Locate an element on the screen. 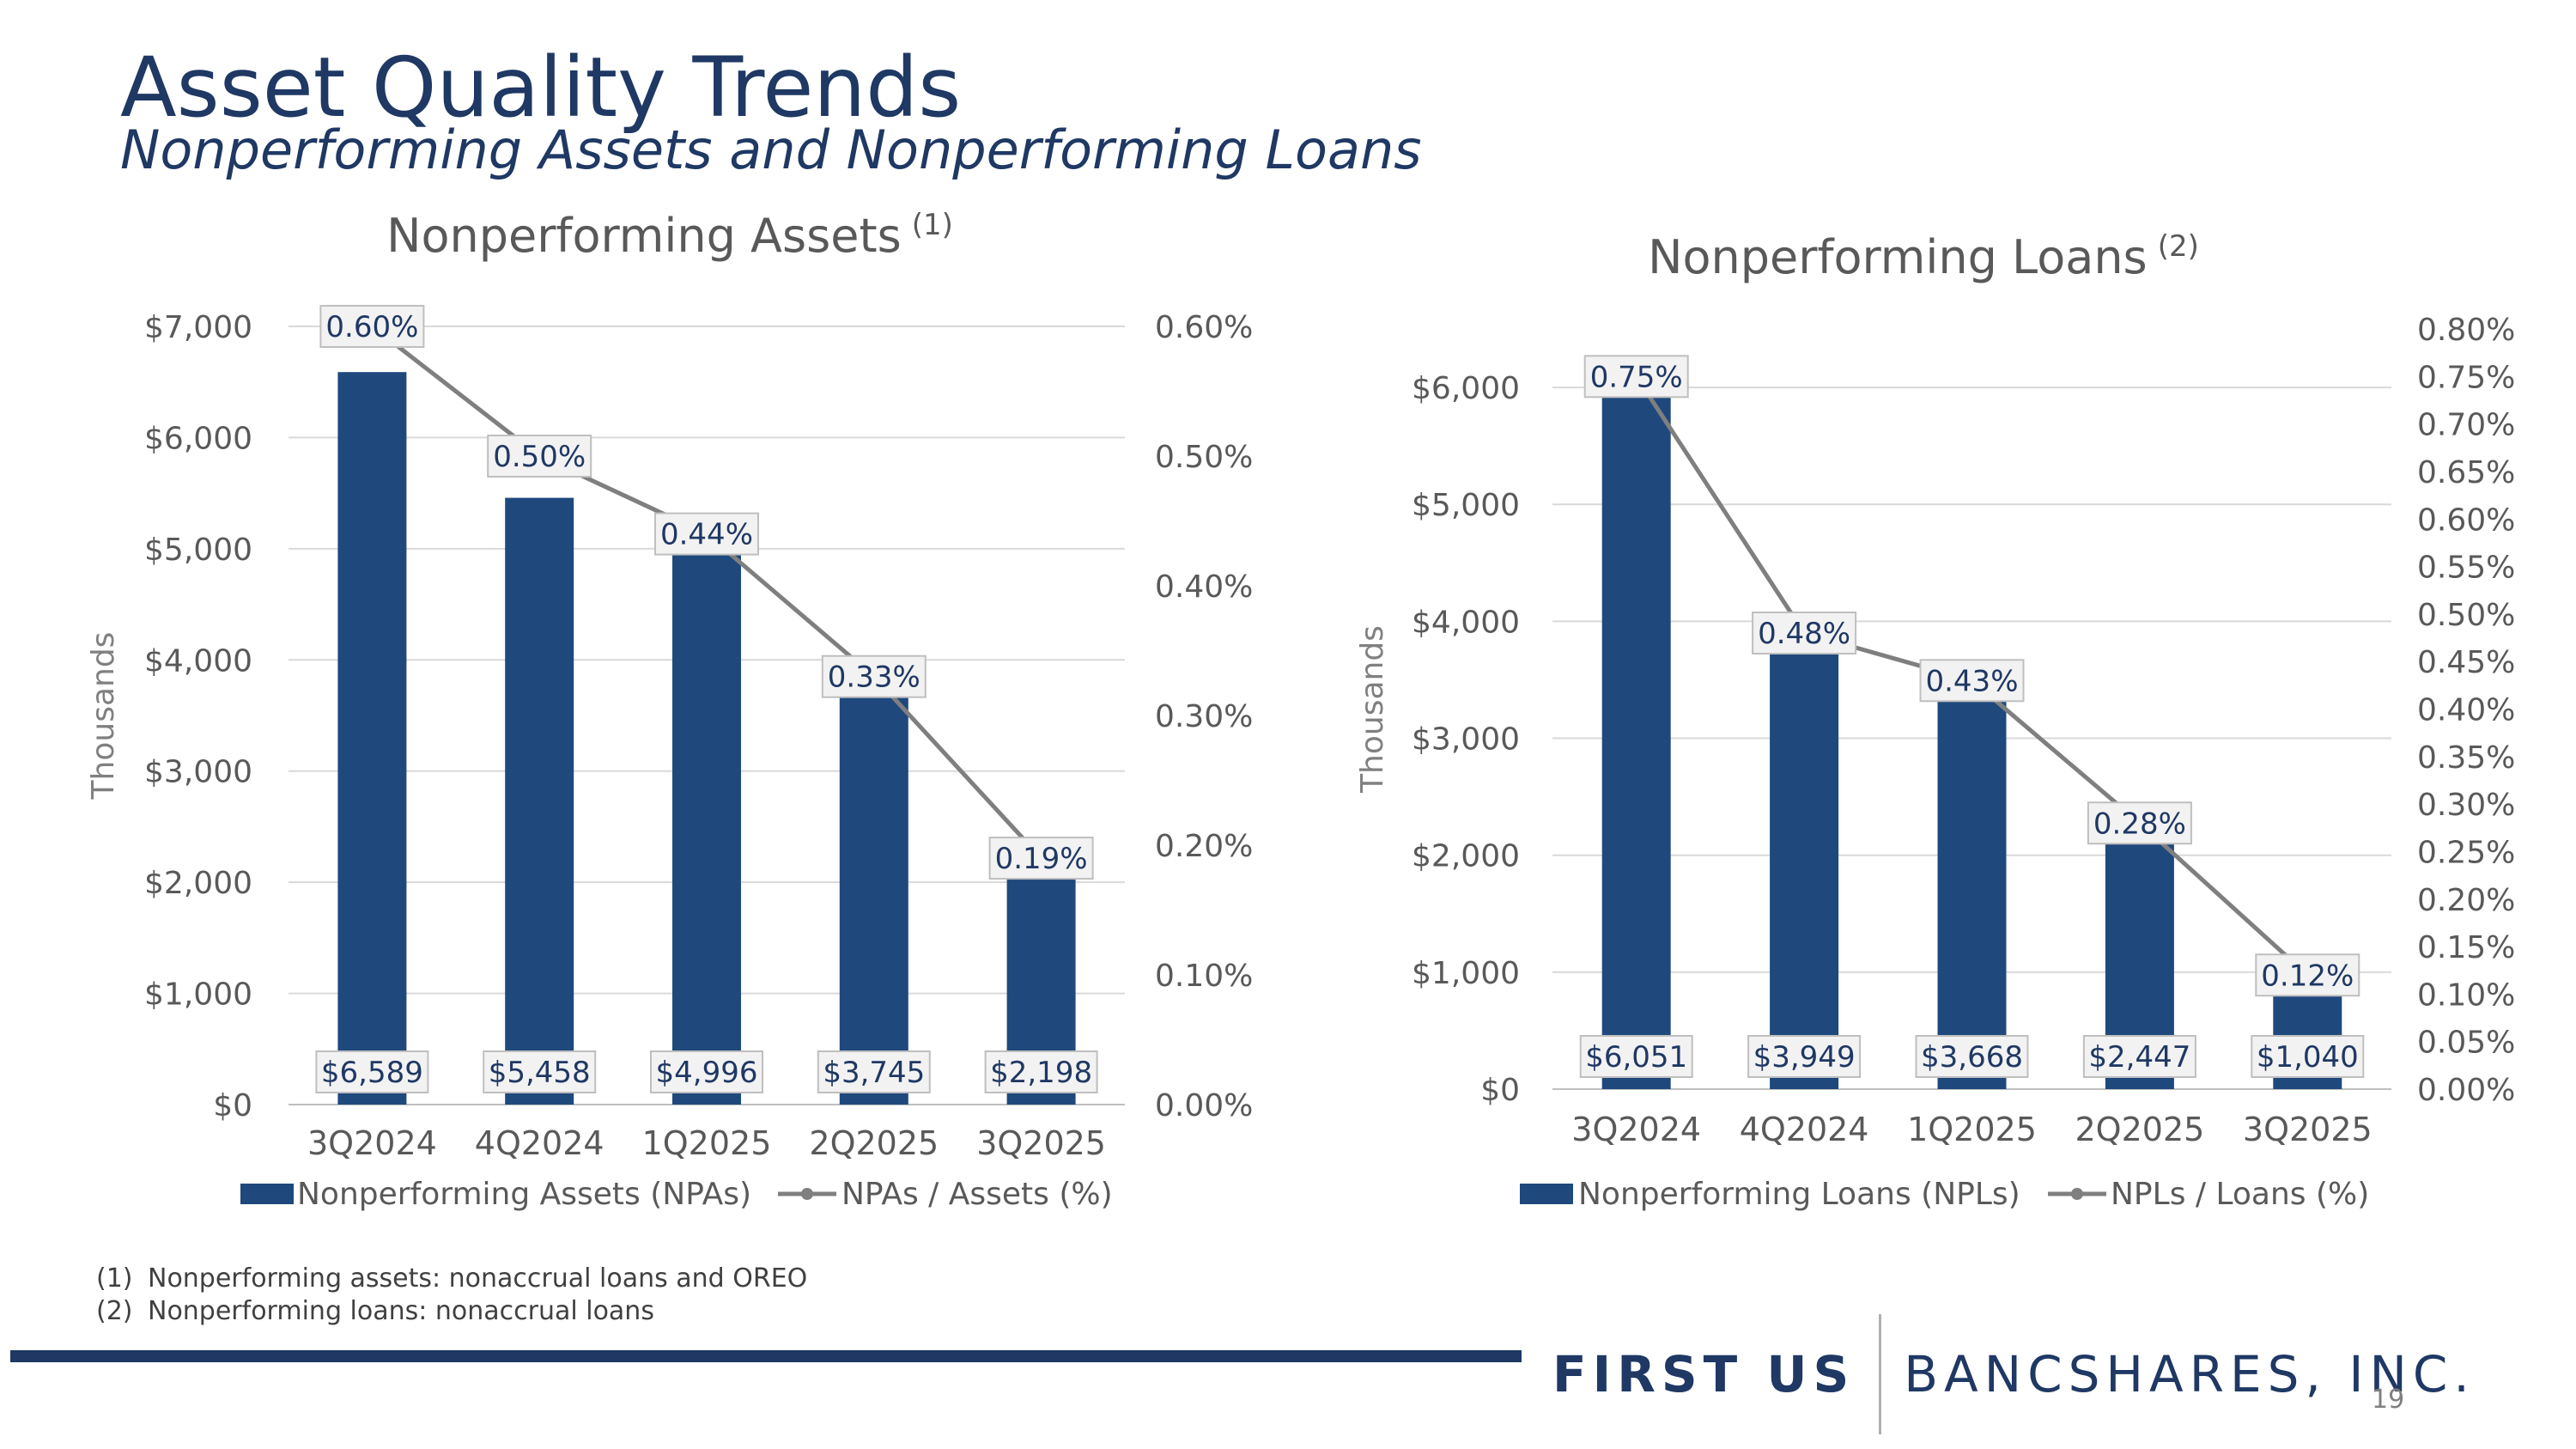  npl-y2-tick-label: 0.25% is located at coordinates (2466, 852).